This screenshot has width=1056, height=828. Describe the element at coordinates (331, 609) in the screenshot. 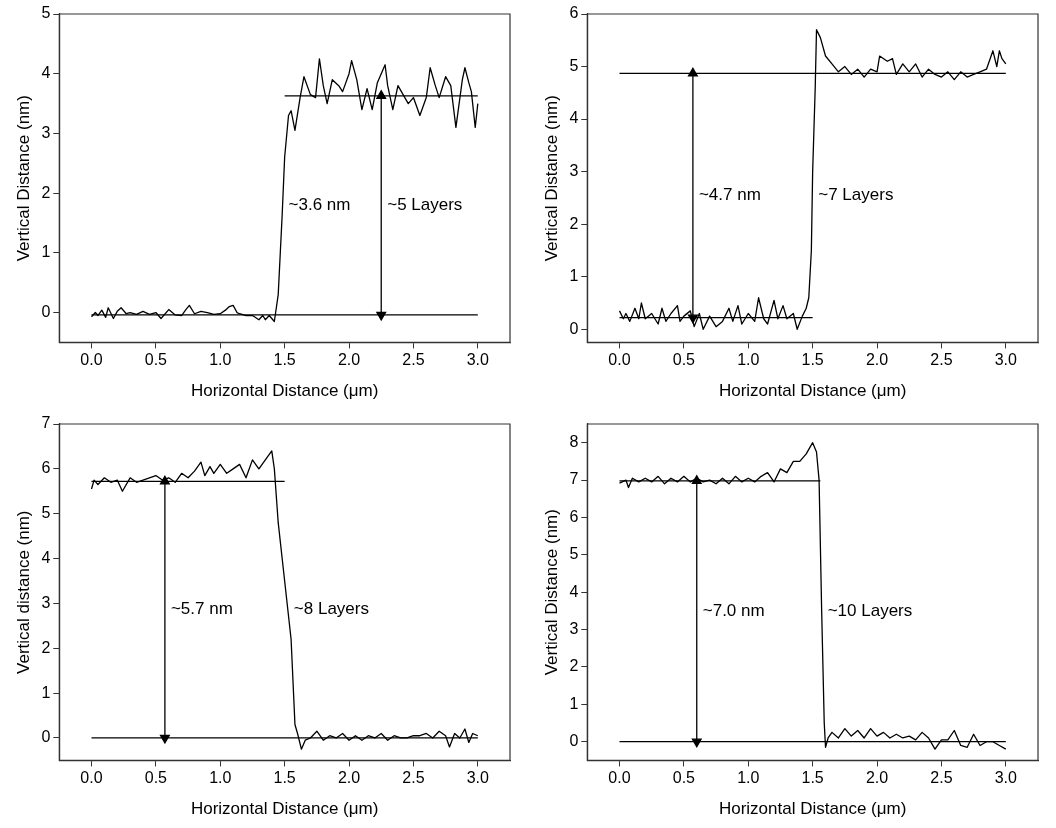

I see `annotation: ~8 Layers` at that location.